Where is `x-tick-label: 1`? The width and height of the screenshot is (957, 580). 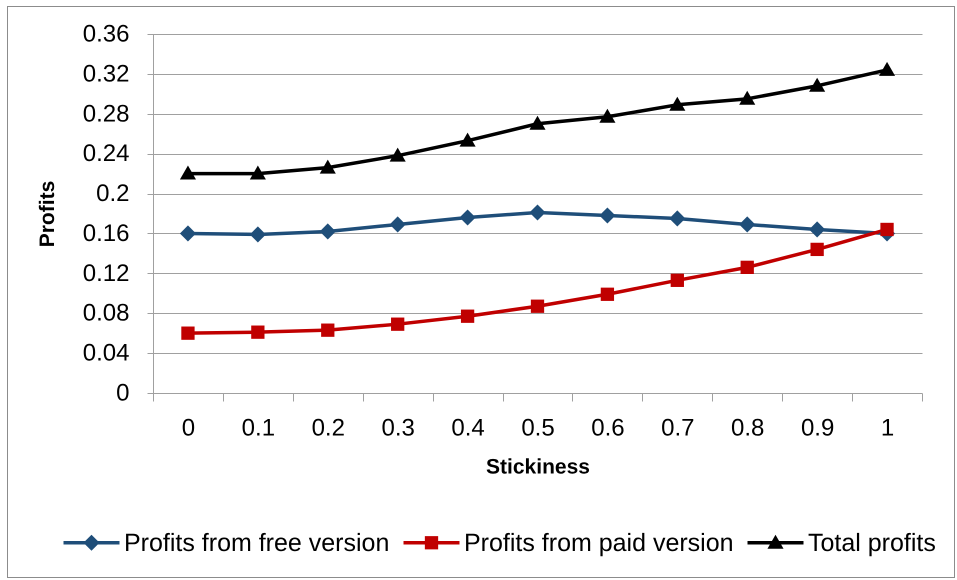
x-tick-label: 1 is located at coordinates (887, 428).